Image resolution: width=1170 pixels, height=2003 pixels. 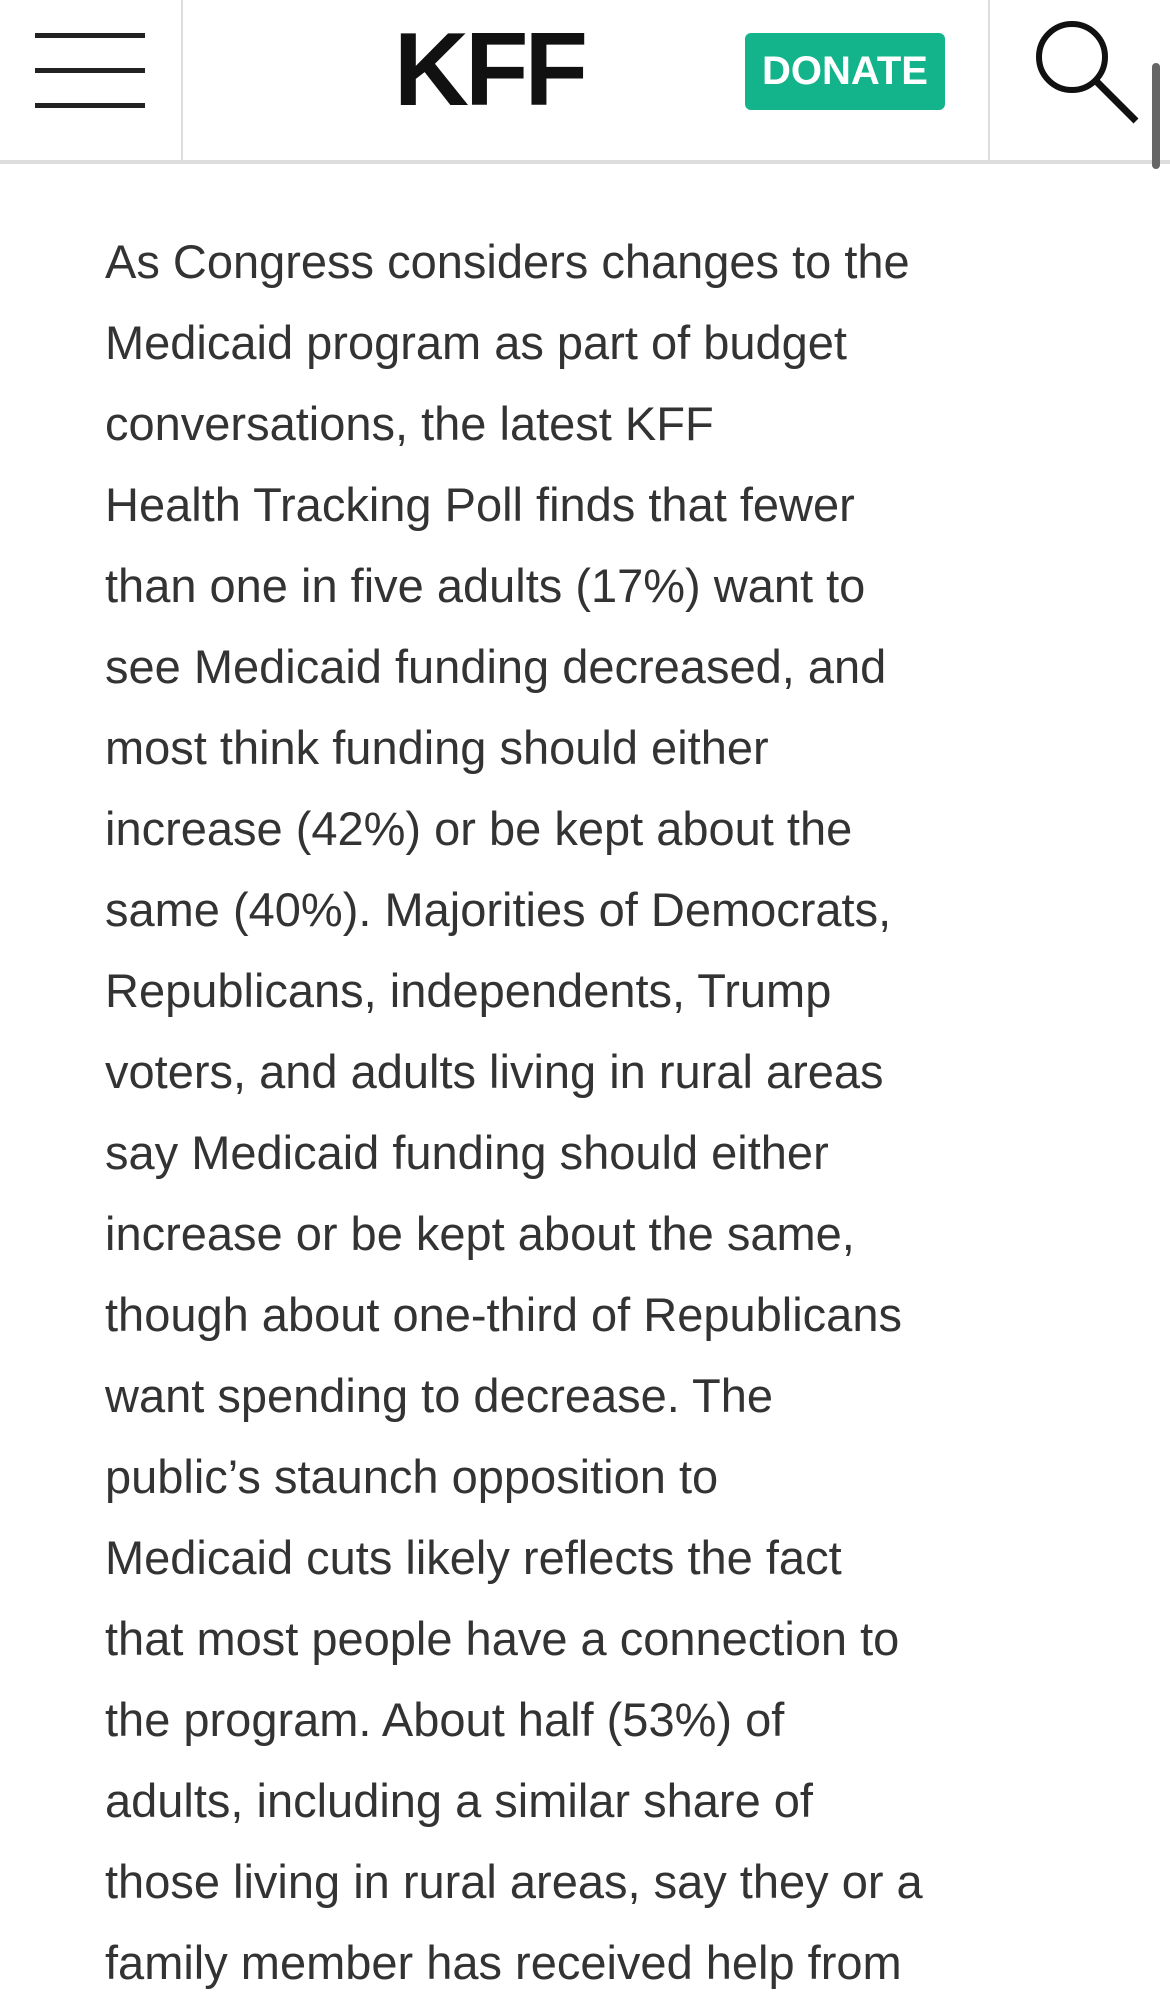 What do you see at coordinates (90, 80) in the screenshot?
I see `menu-button` at bounding box center [90, 80].